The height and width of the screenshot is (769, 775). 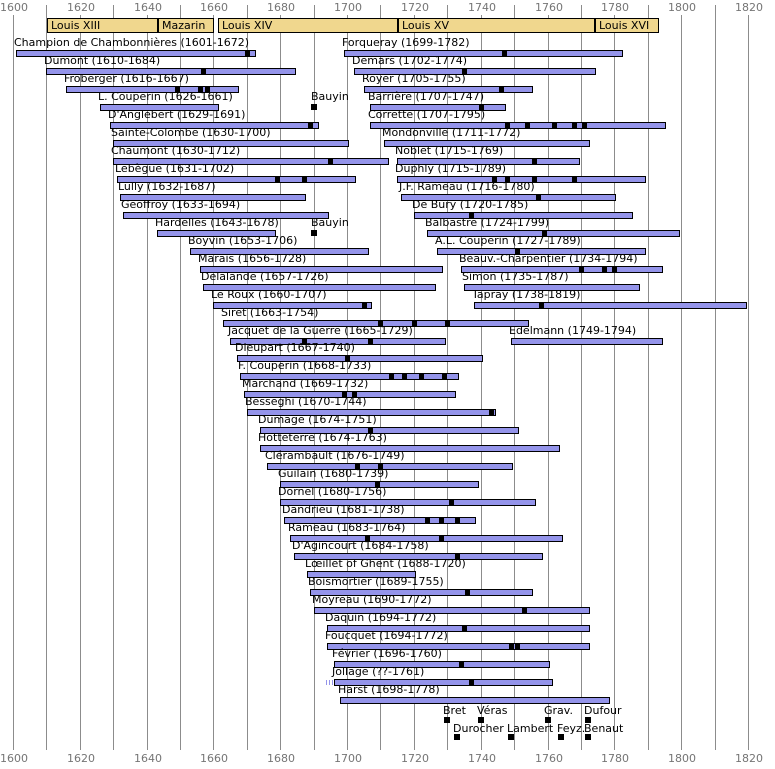 What do you see at coordinates (508, 240) in the screenshot?
I see `composer-label: A.L. Couperin (1727-1789)` at bounding box center [508, 240].